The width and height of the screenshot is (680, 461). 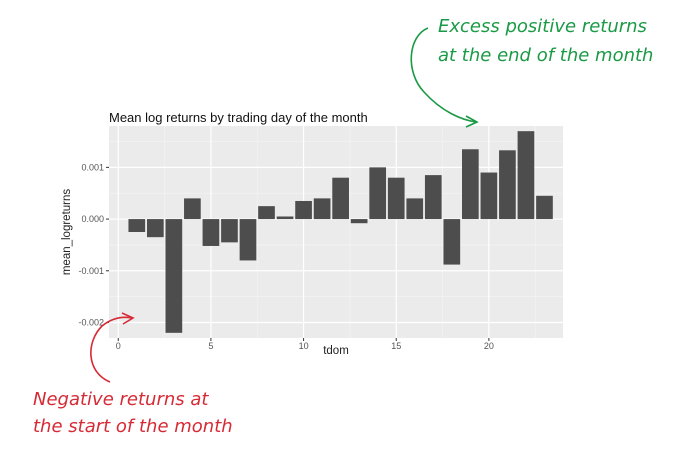 What do you see at coordinates (92, 219) in the screenshot?
I see `y-tick-label: 0.000` at bounding box center [92, 219].